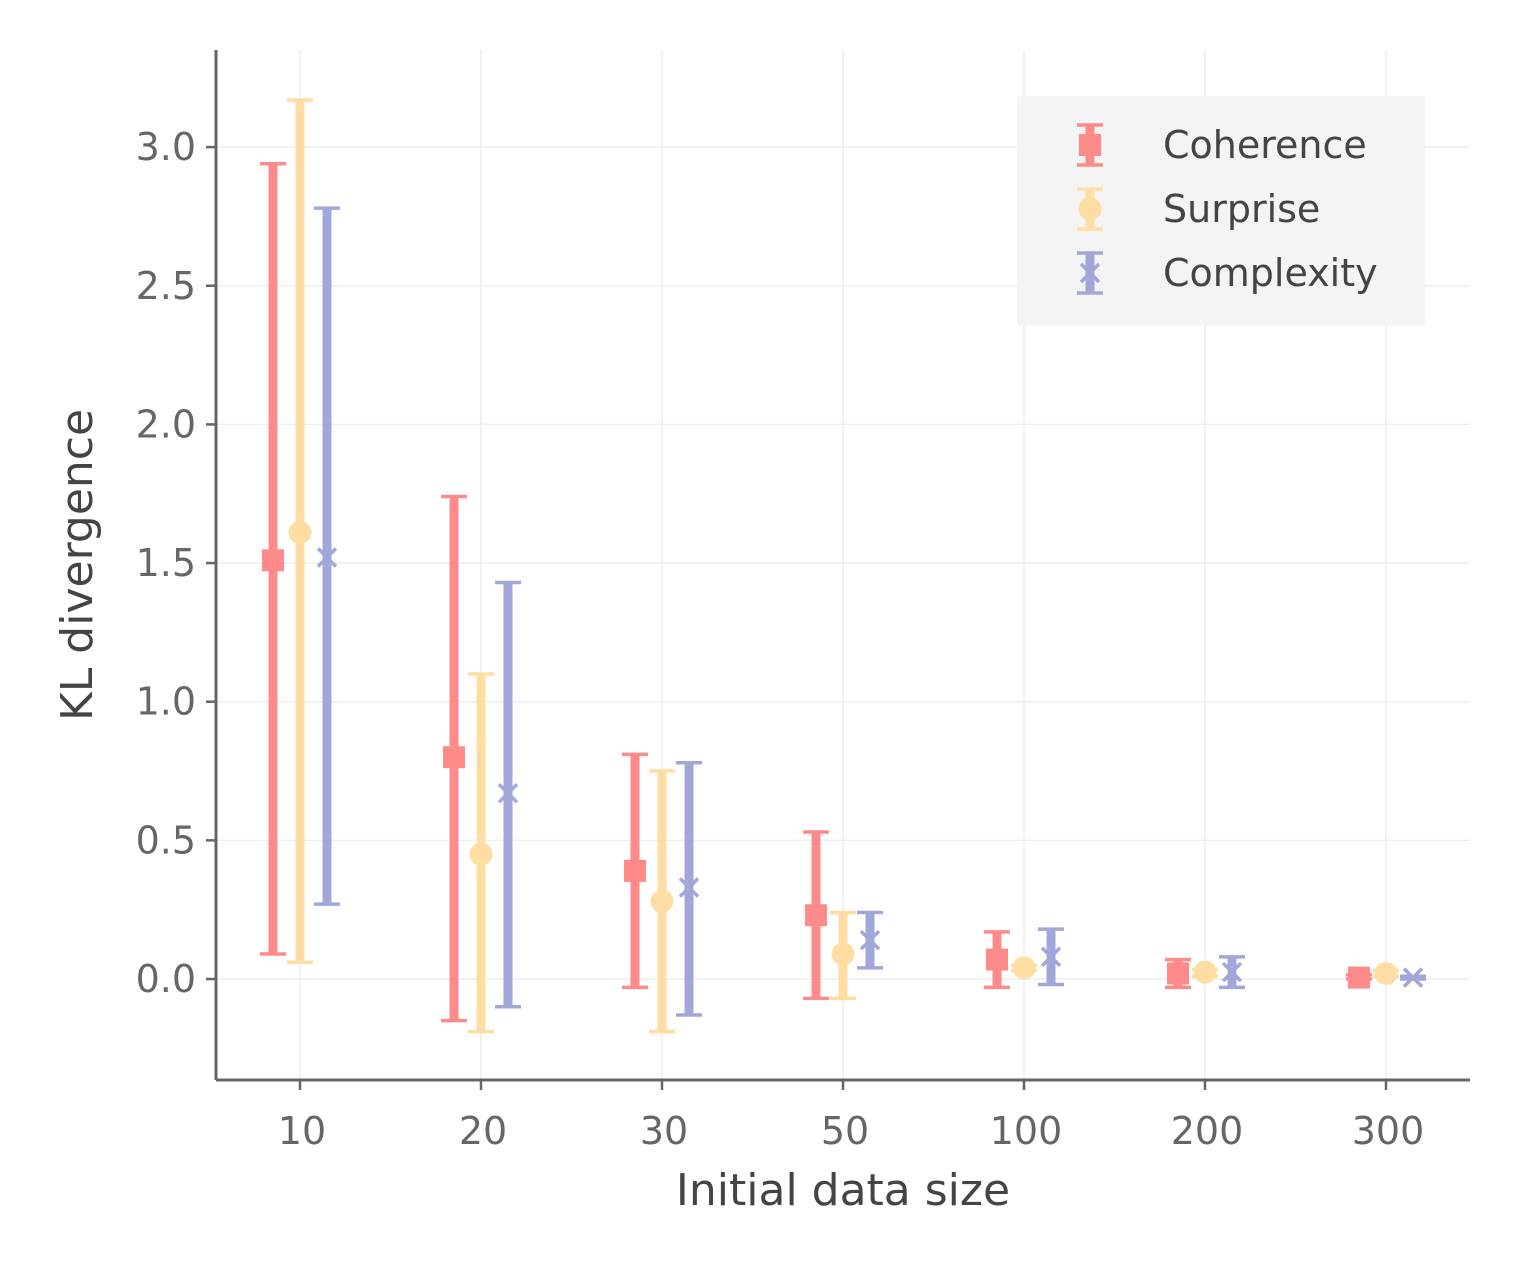 The width and height of the screenshot is (1522, 1269). Describe the element at coordinates (845, 1131) in the screenshot. I see `x-tick-label: 50` at that location.